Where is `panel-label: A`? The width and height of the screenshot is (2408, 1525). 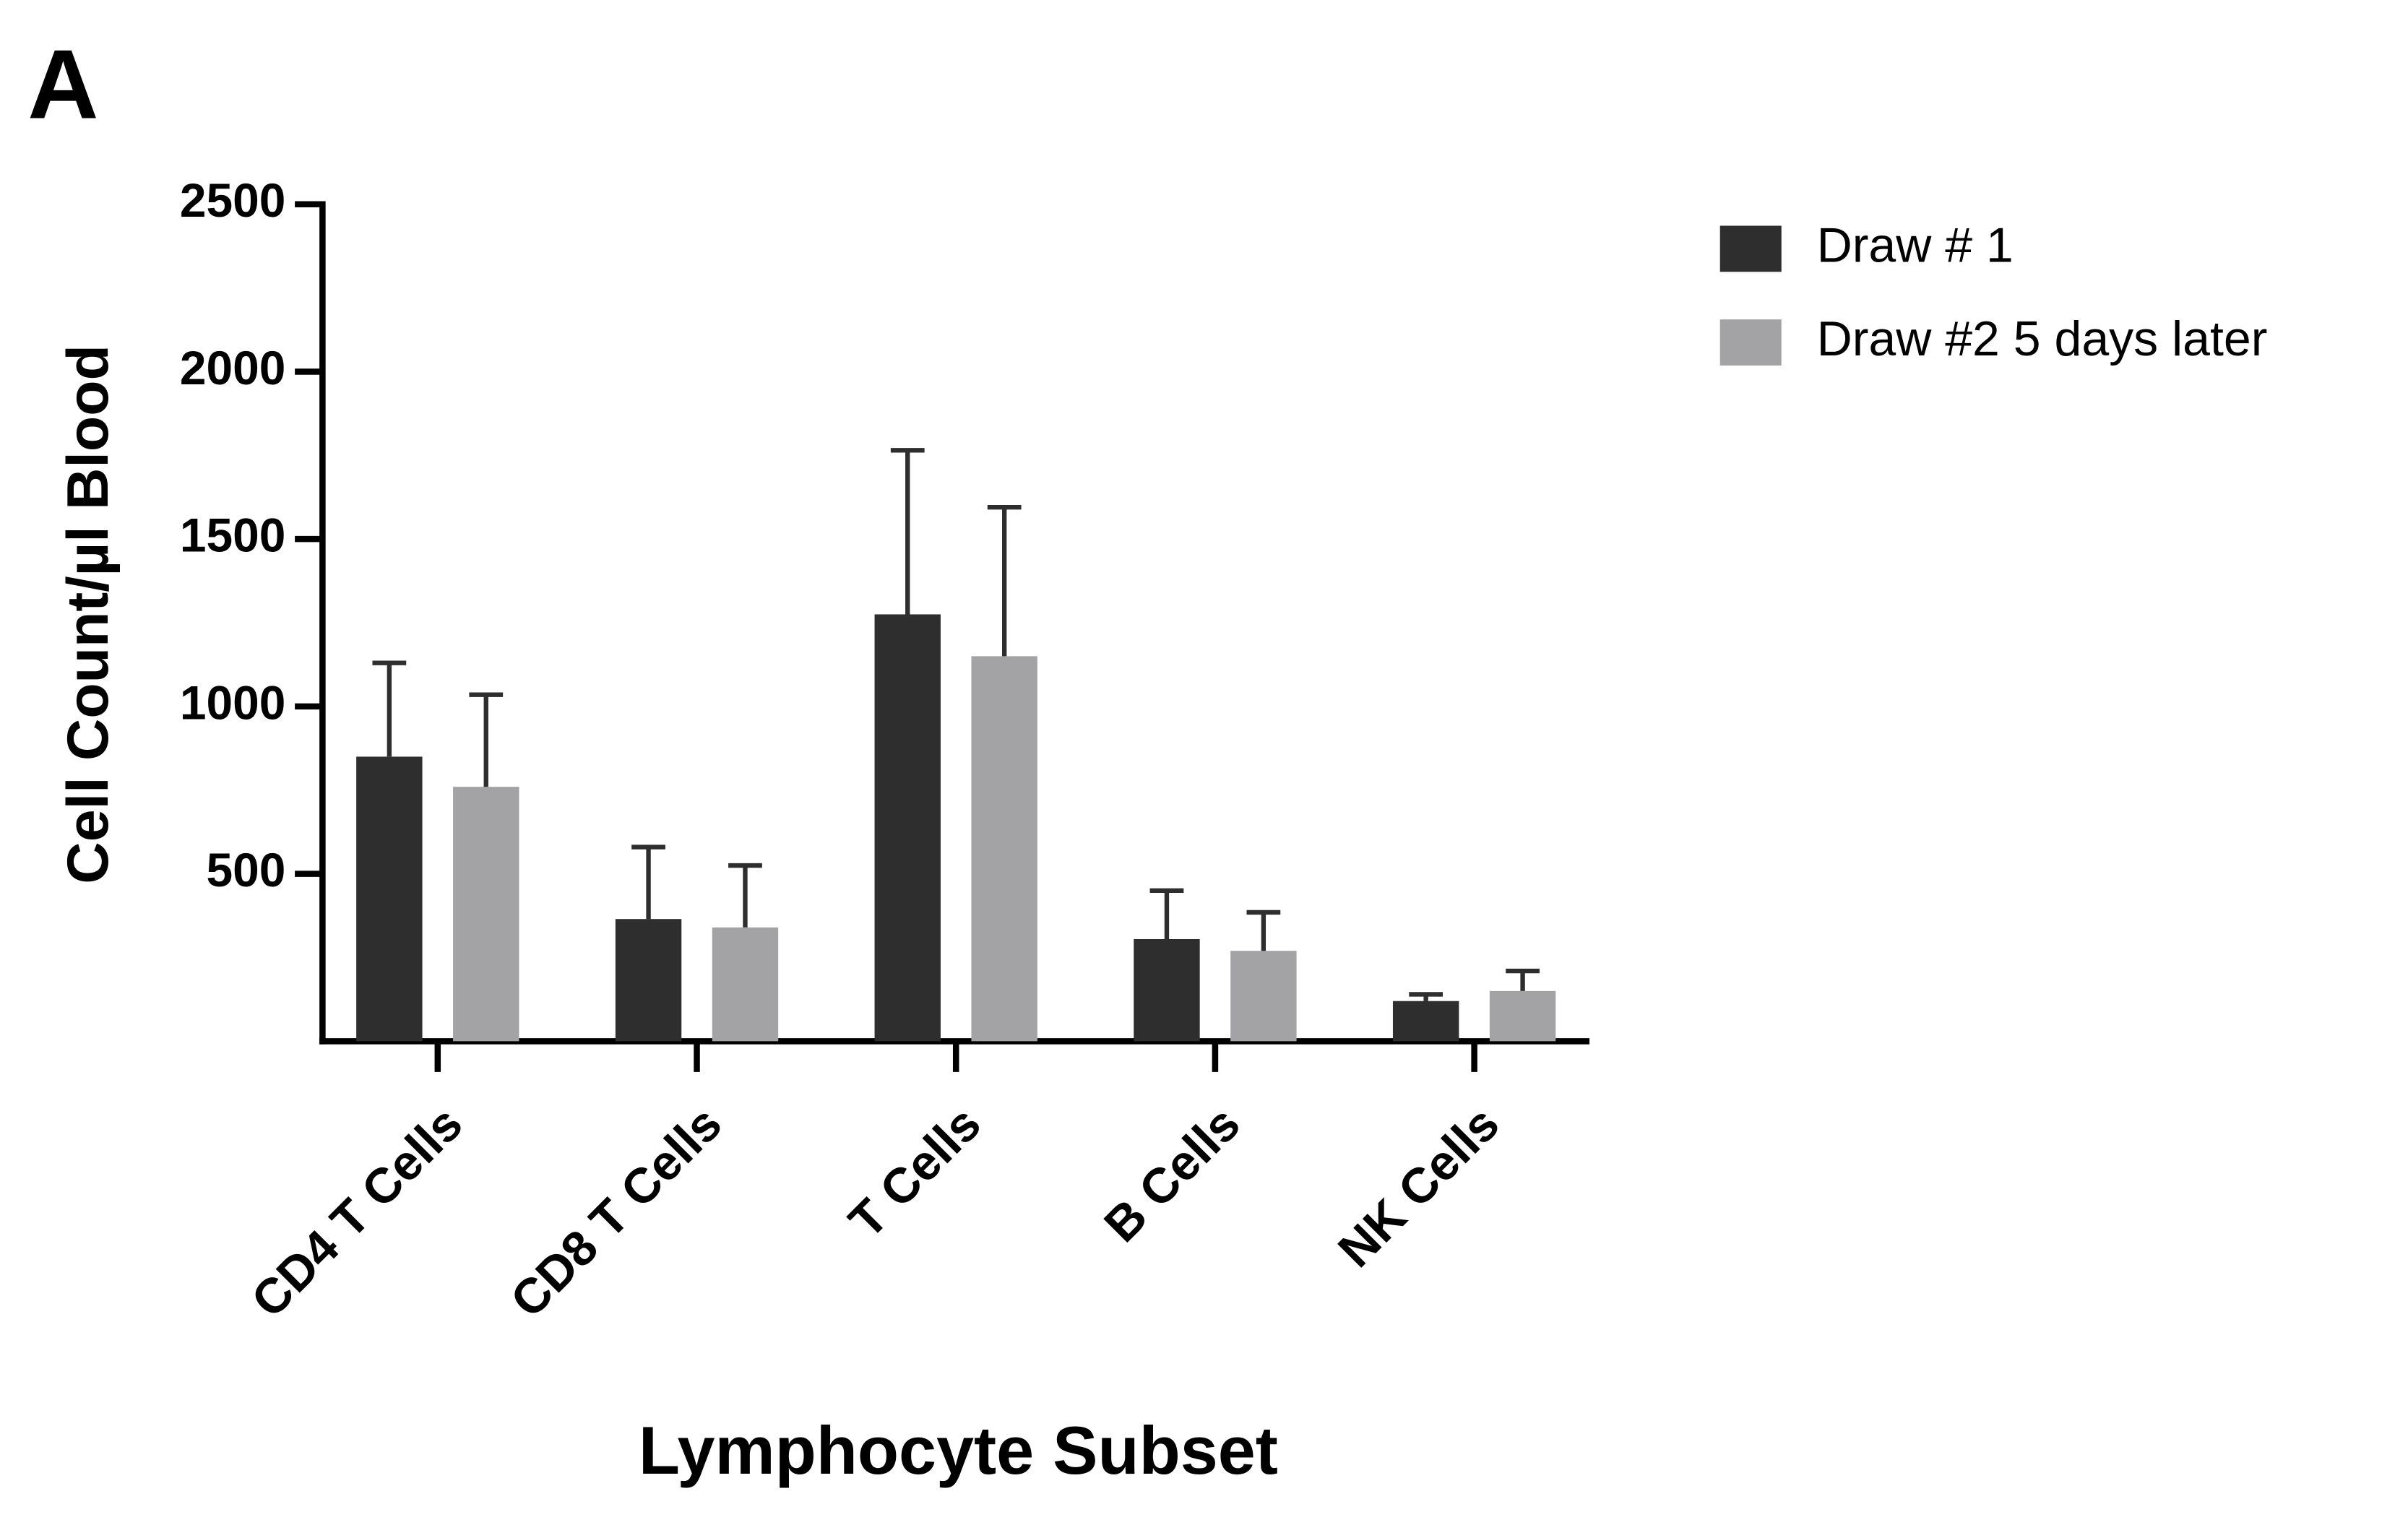 panel-label: A is located at coordinates (62, 84).